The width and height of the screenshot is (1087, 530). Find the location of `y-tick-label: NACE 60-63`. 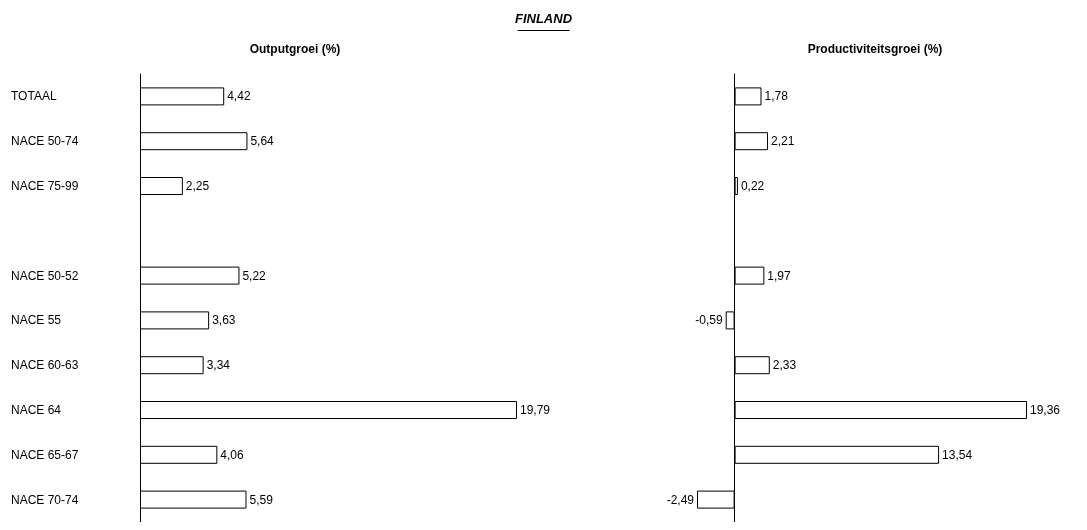

y-tick-label: NACE 60-63 is located at coordinates (45, 365).